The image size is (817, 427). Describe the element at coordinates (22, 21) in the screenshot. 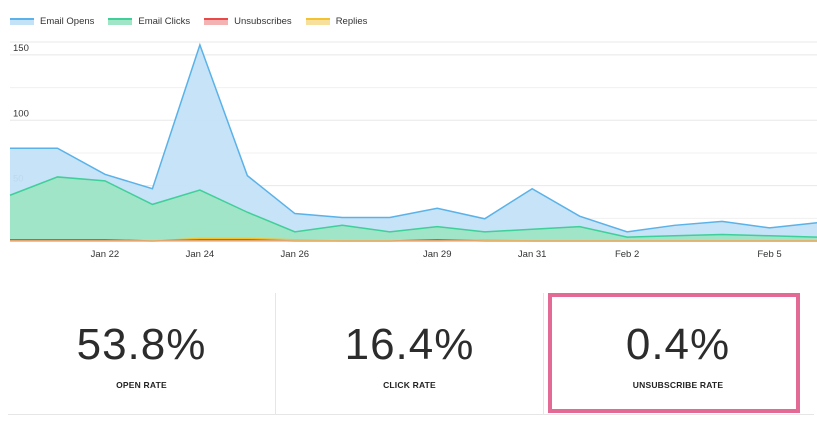

I see `legend-swatch-email-opens` at that location.